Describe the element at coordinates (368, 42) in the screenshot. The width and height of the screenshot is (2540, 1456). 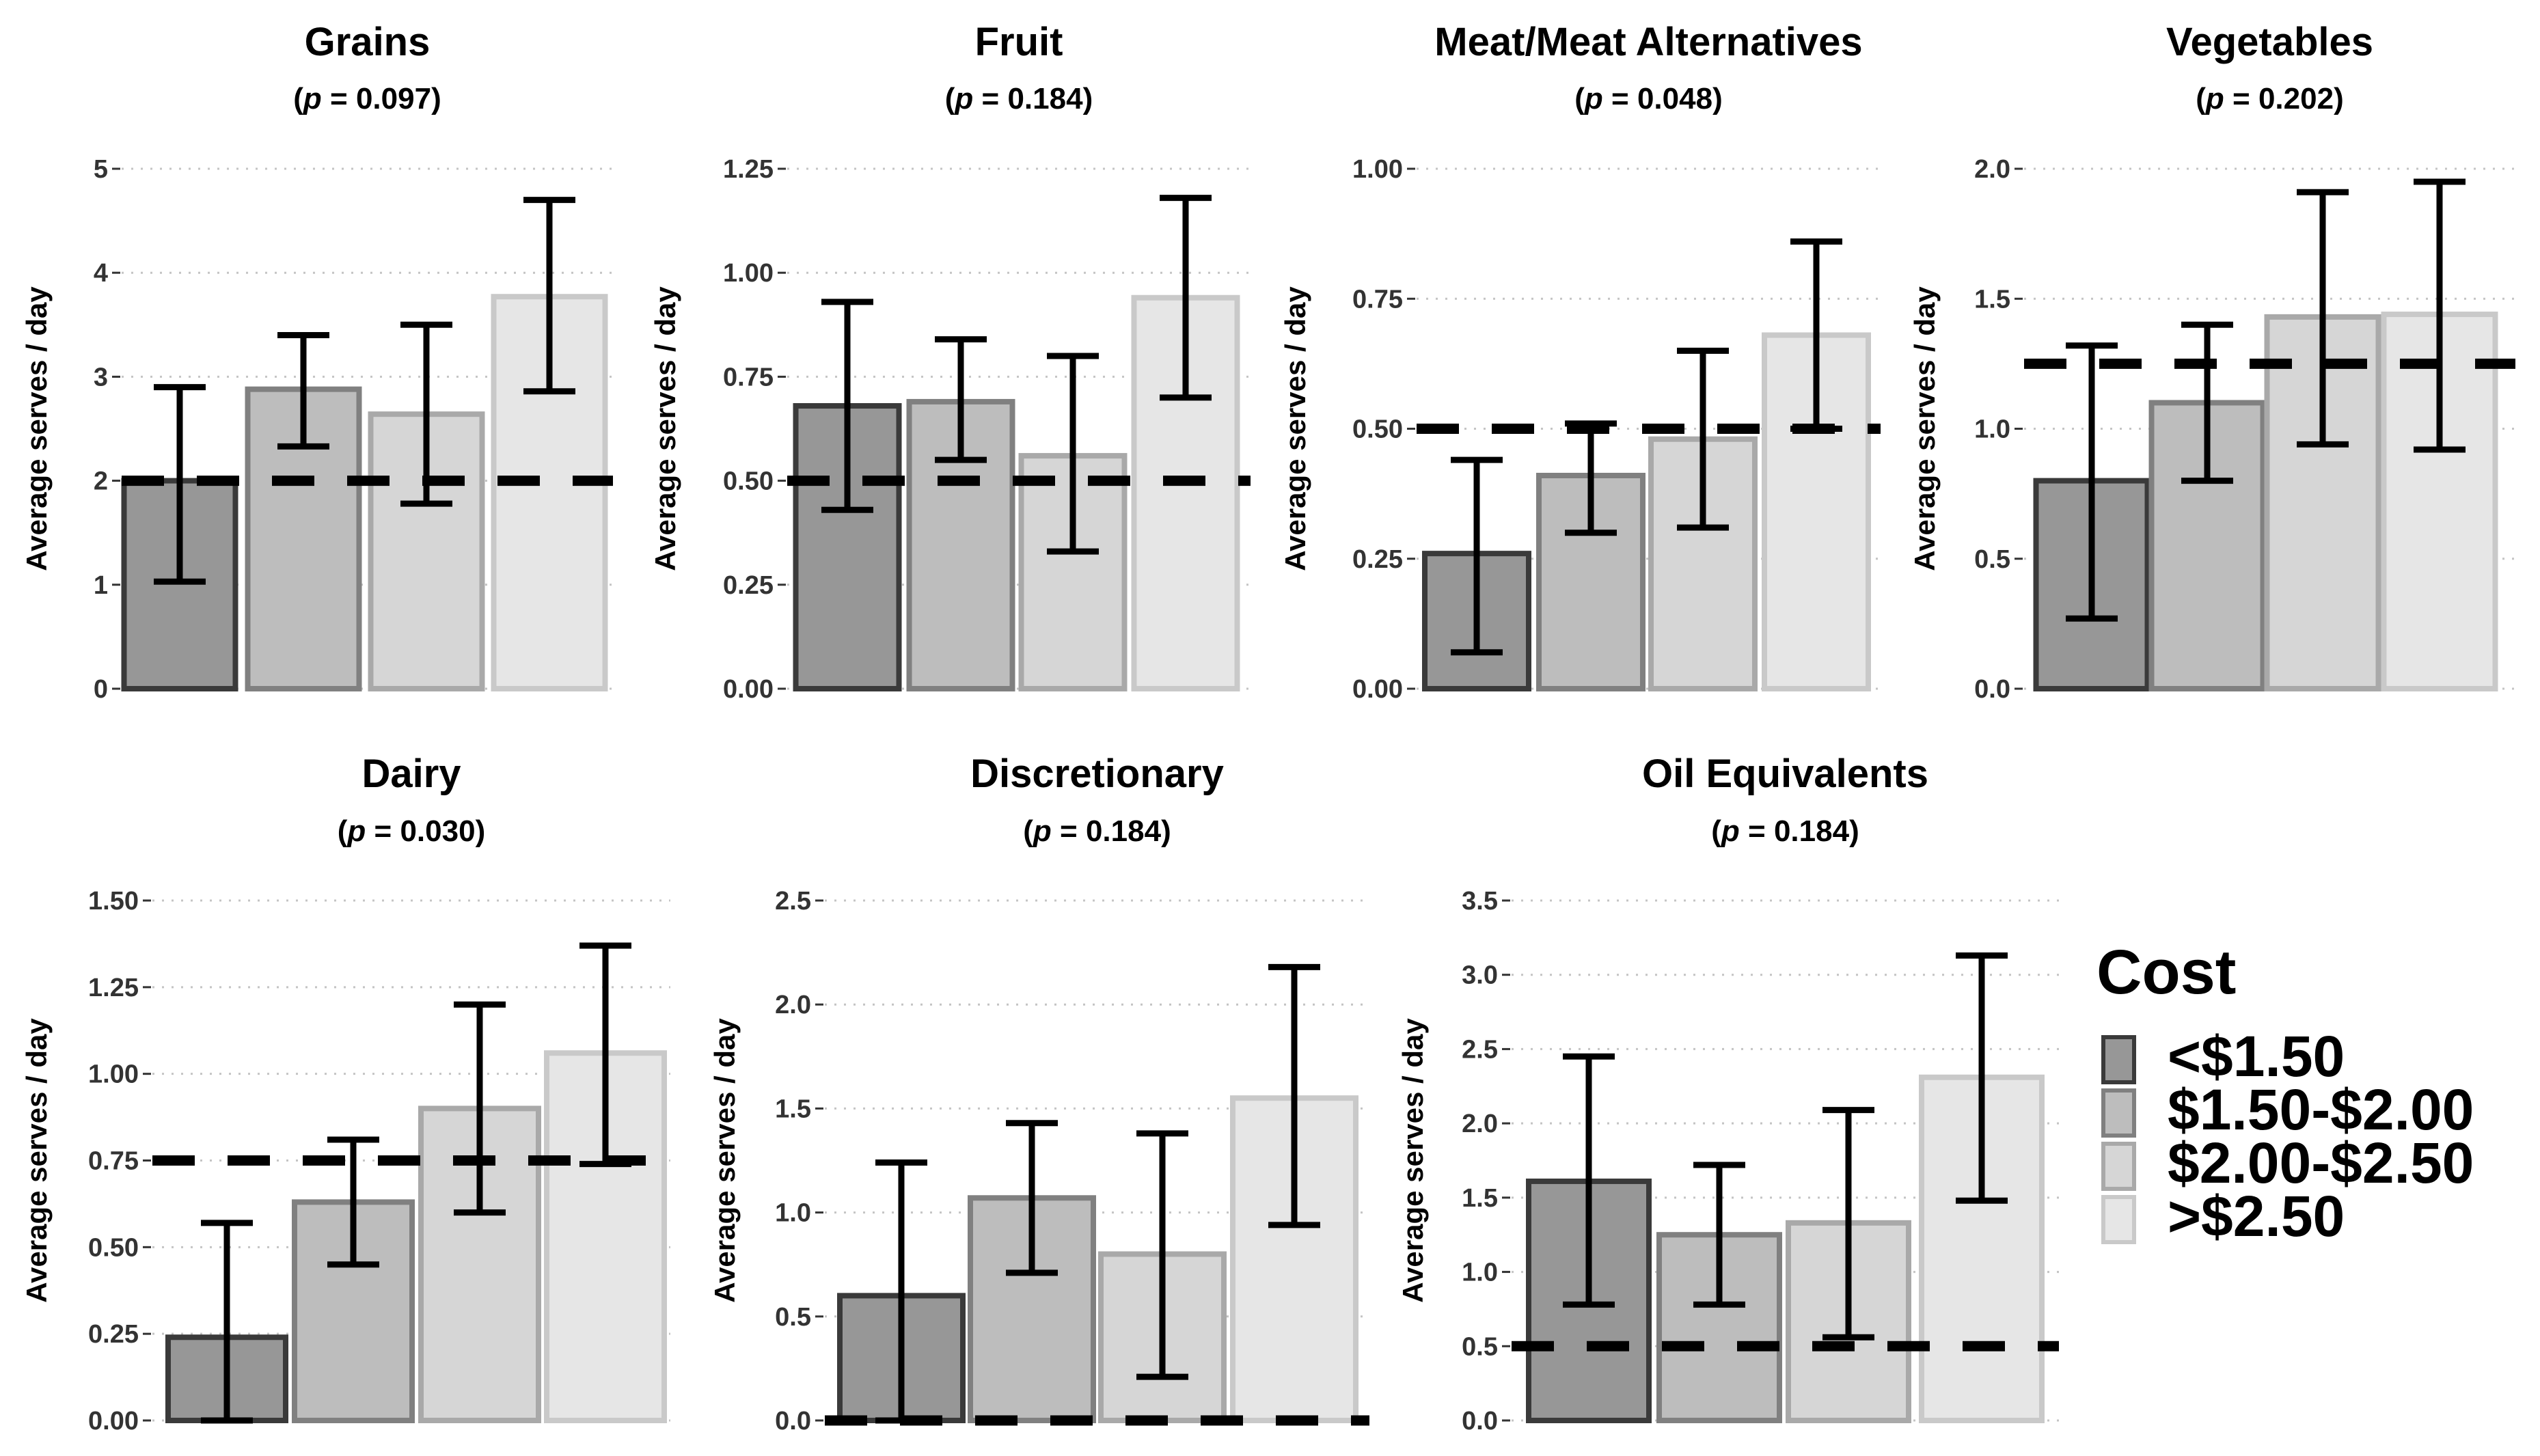
I see `panel-title: Grains` at that location.